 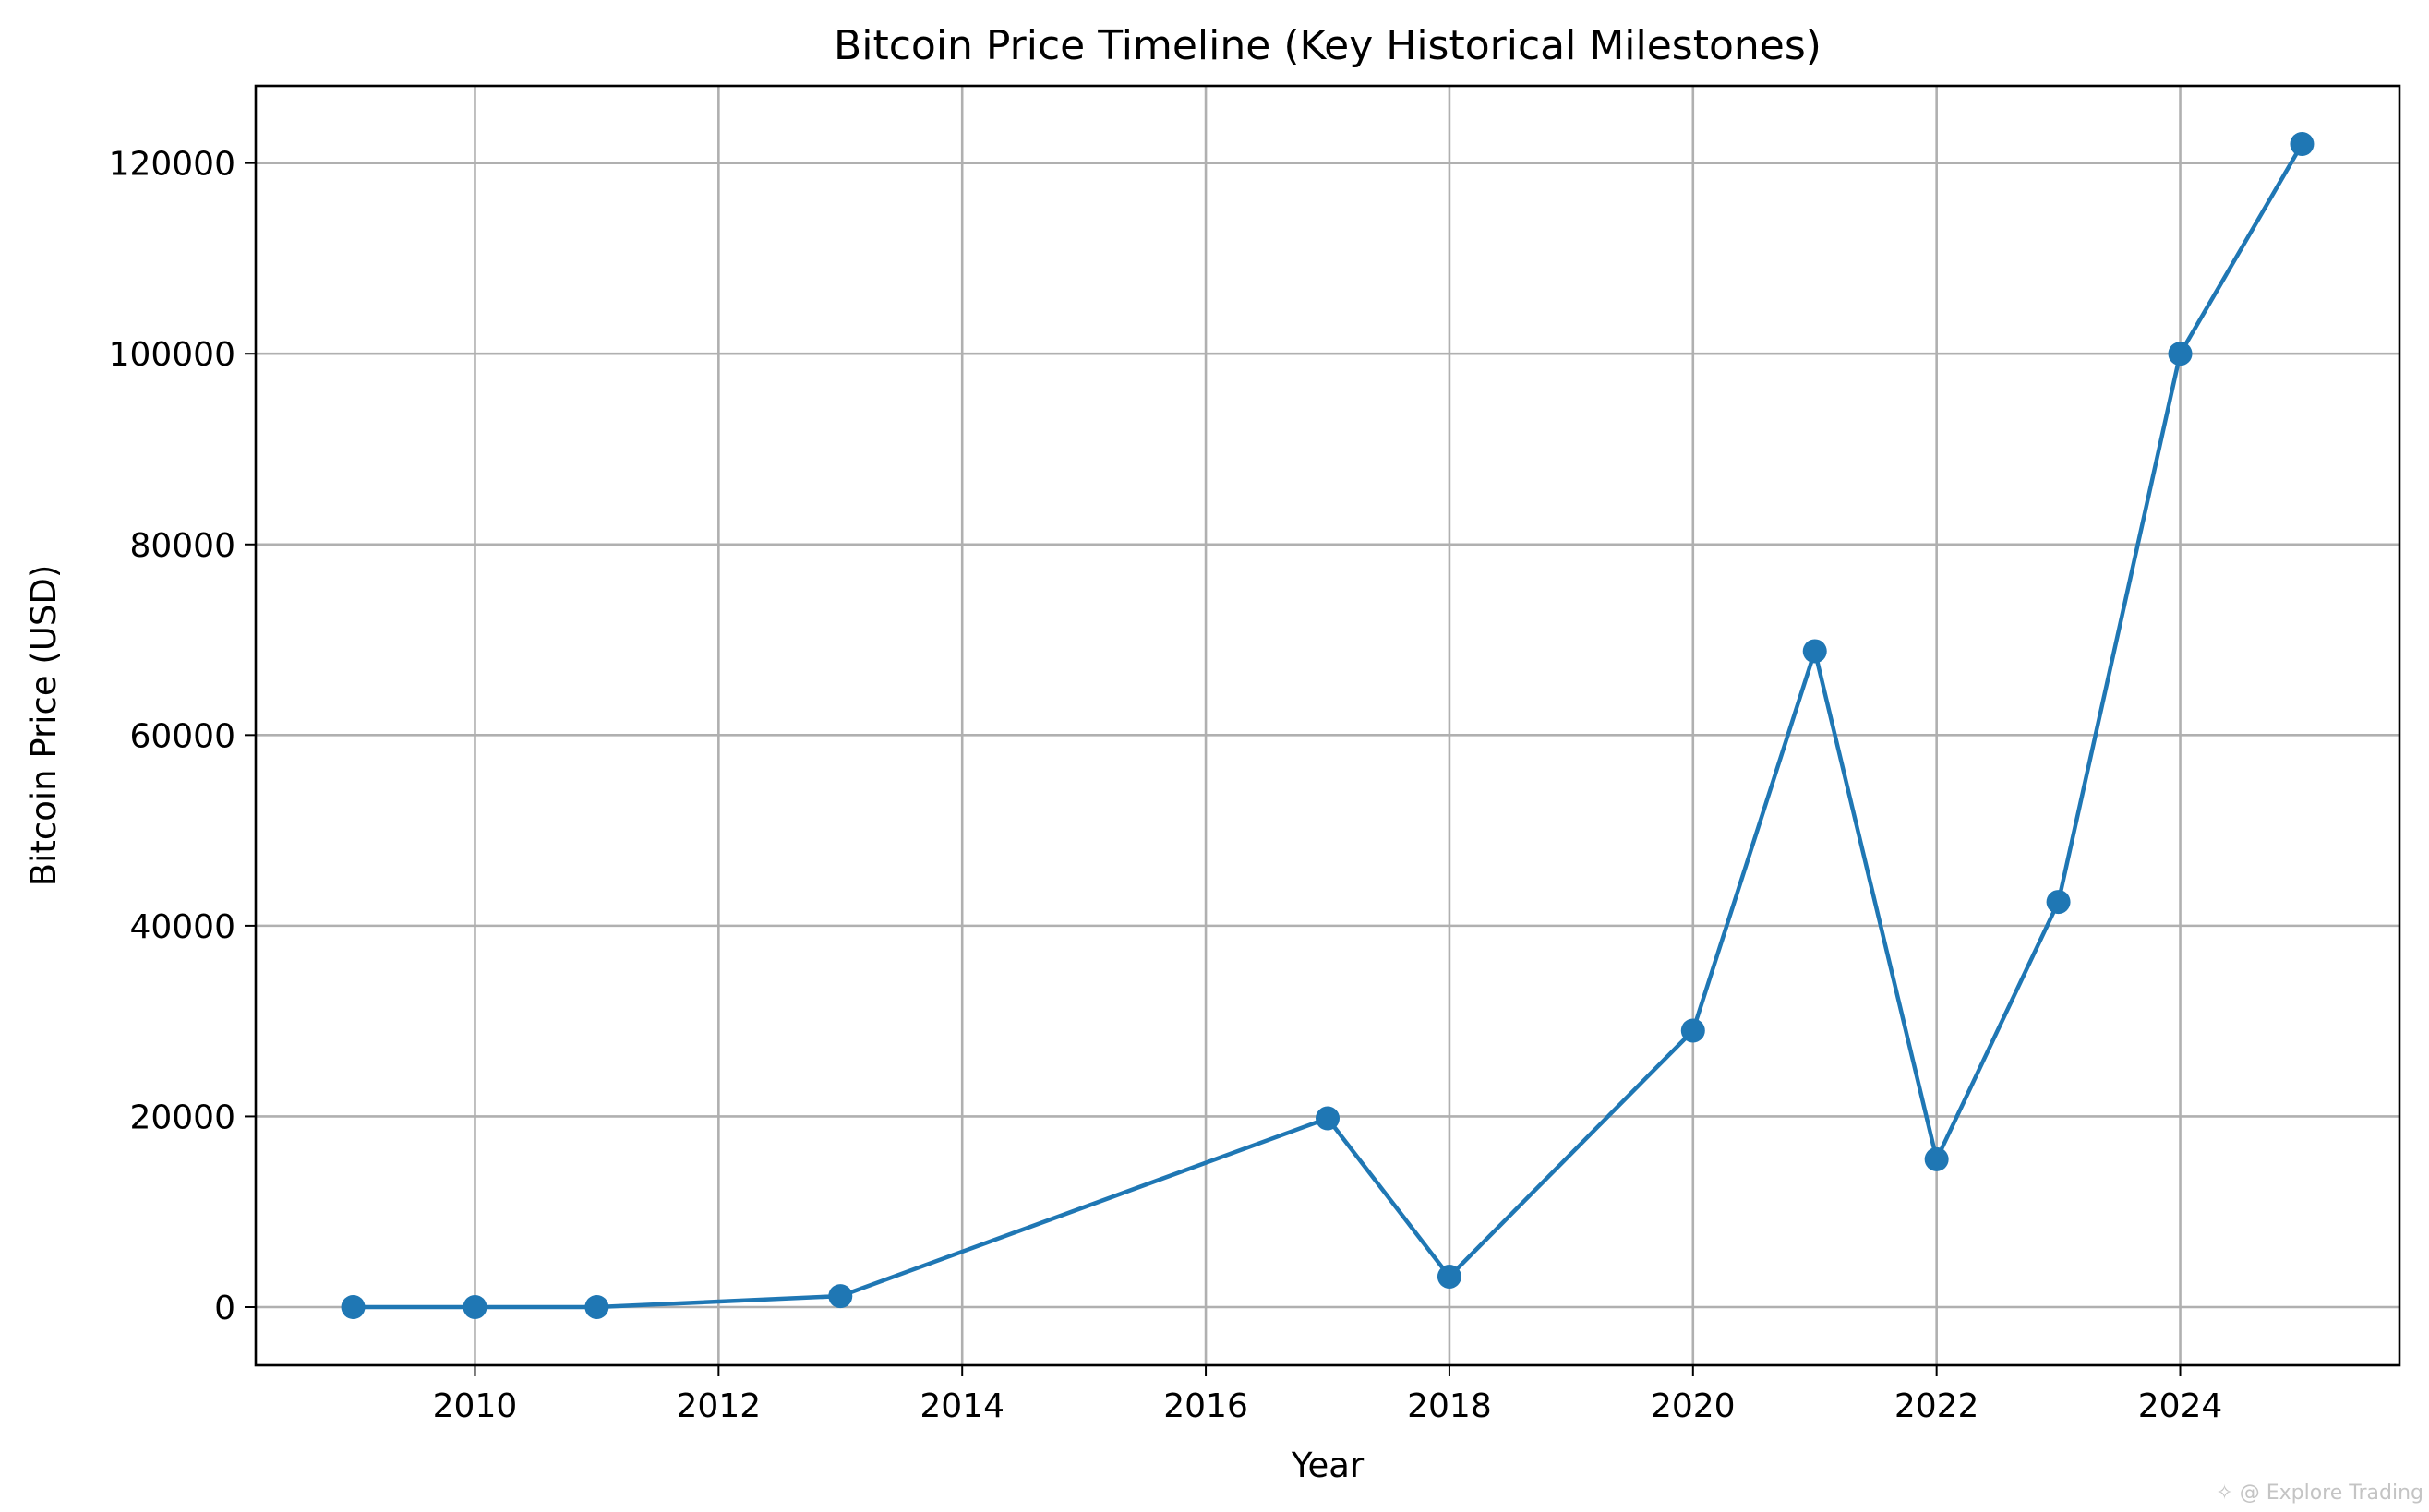 What do you see at coordinates (1936, 1158) in the screenshot?
I see `data-point-2022` at bounding box center [1936, 1158].